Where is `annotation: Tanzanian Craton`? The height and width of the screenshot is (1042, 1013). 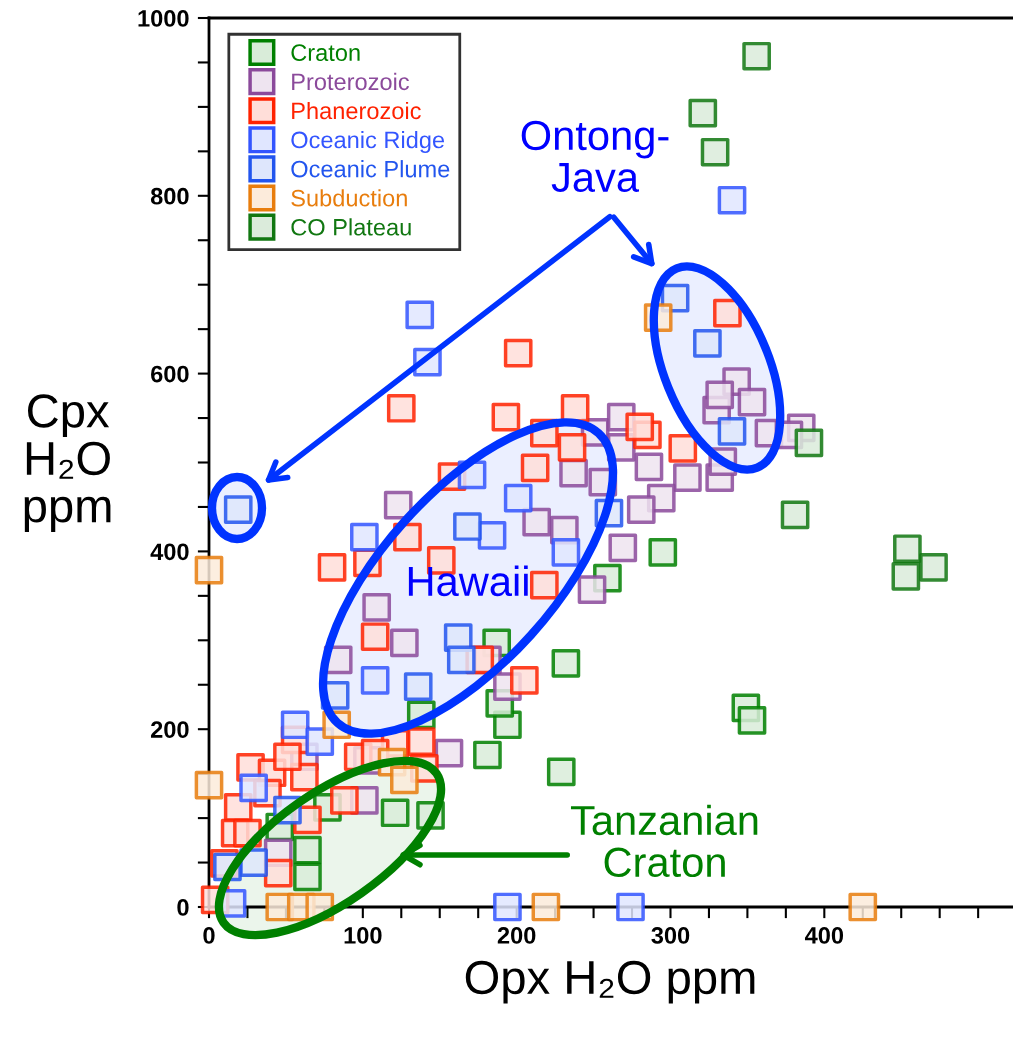 annotation: Tanzanian Craton is located at coordinates (664, 841).